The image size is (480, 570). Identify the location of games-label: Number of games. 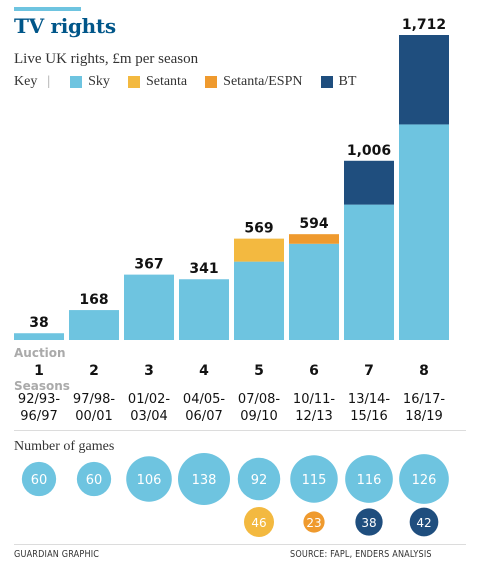
(64, 446).